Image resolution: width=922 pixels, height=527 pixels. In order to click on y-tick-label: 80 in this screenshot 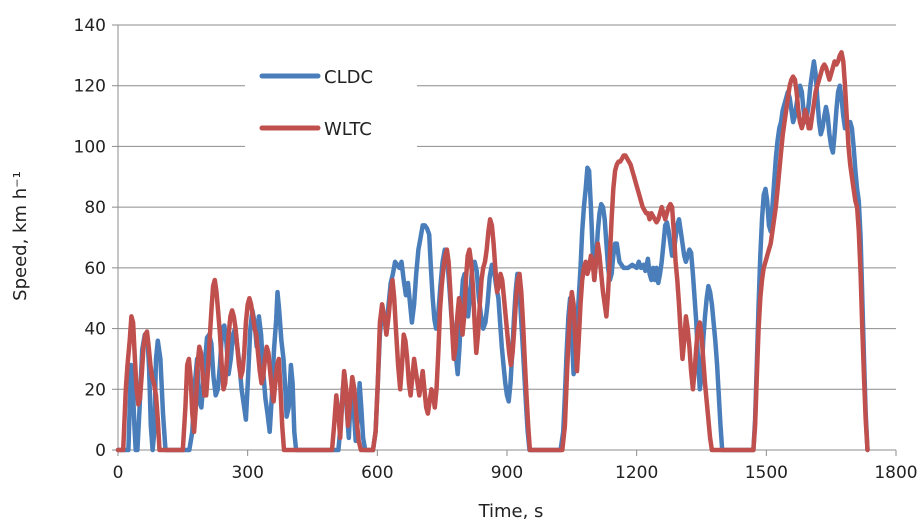, I will do `click(95, 208)`.